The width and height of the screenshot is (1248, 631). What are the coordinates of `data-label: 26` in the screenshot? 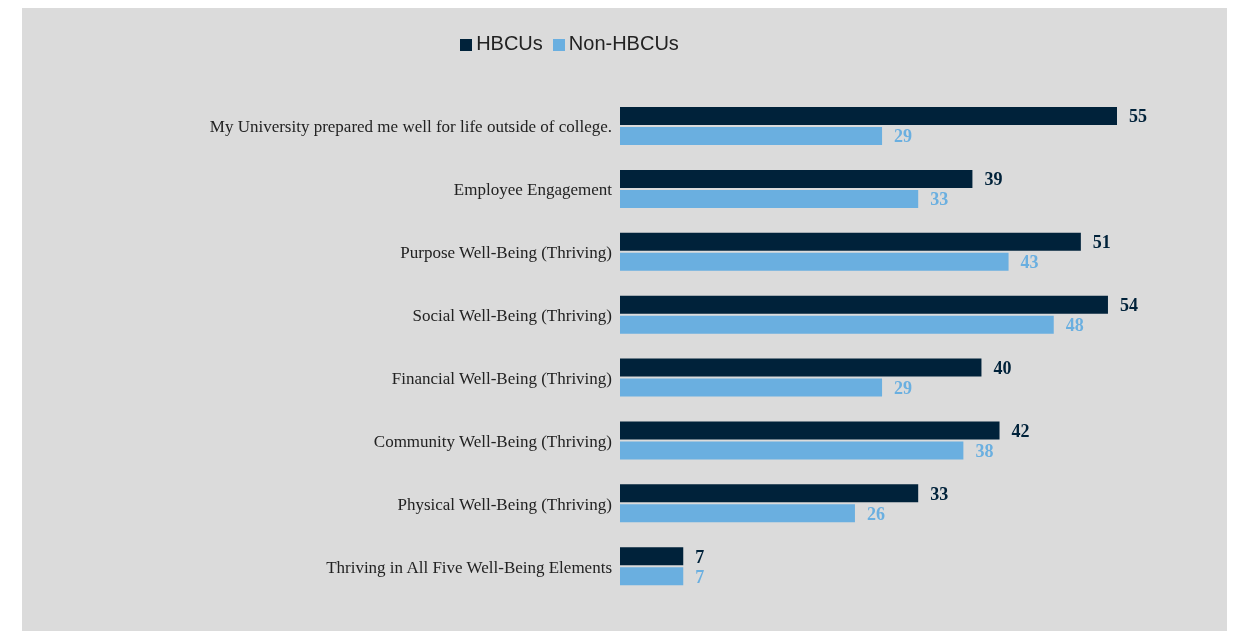 It's located at (875, 513).